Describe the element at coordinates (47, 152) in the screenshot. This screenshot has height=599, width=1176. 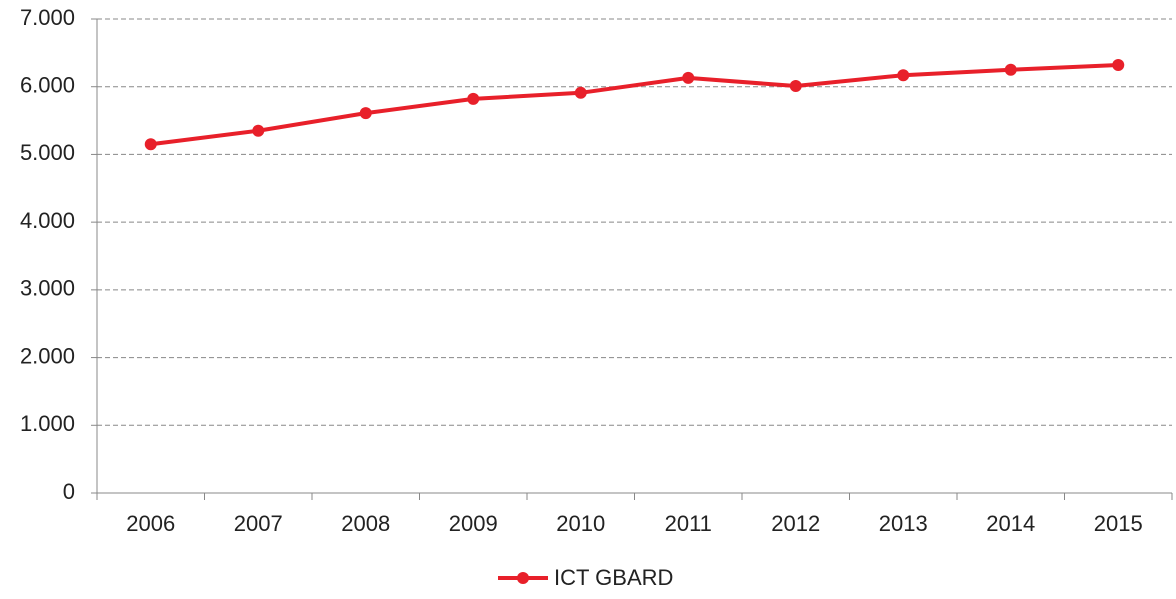
I see `y-tick-label: 5.000` at that location.